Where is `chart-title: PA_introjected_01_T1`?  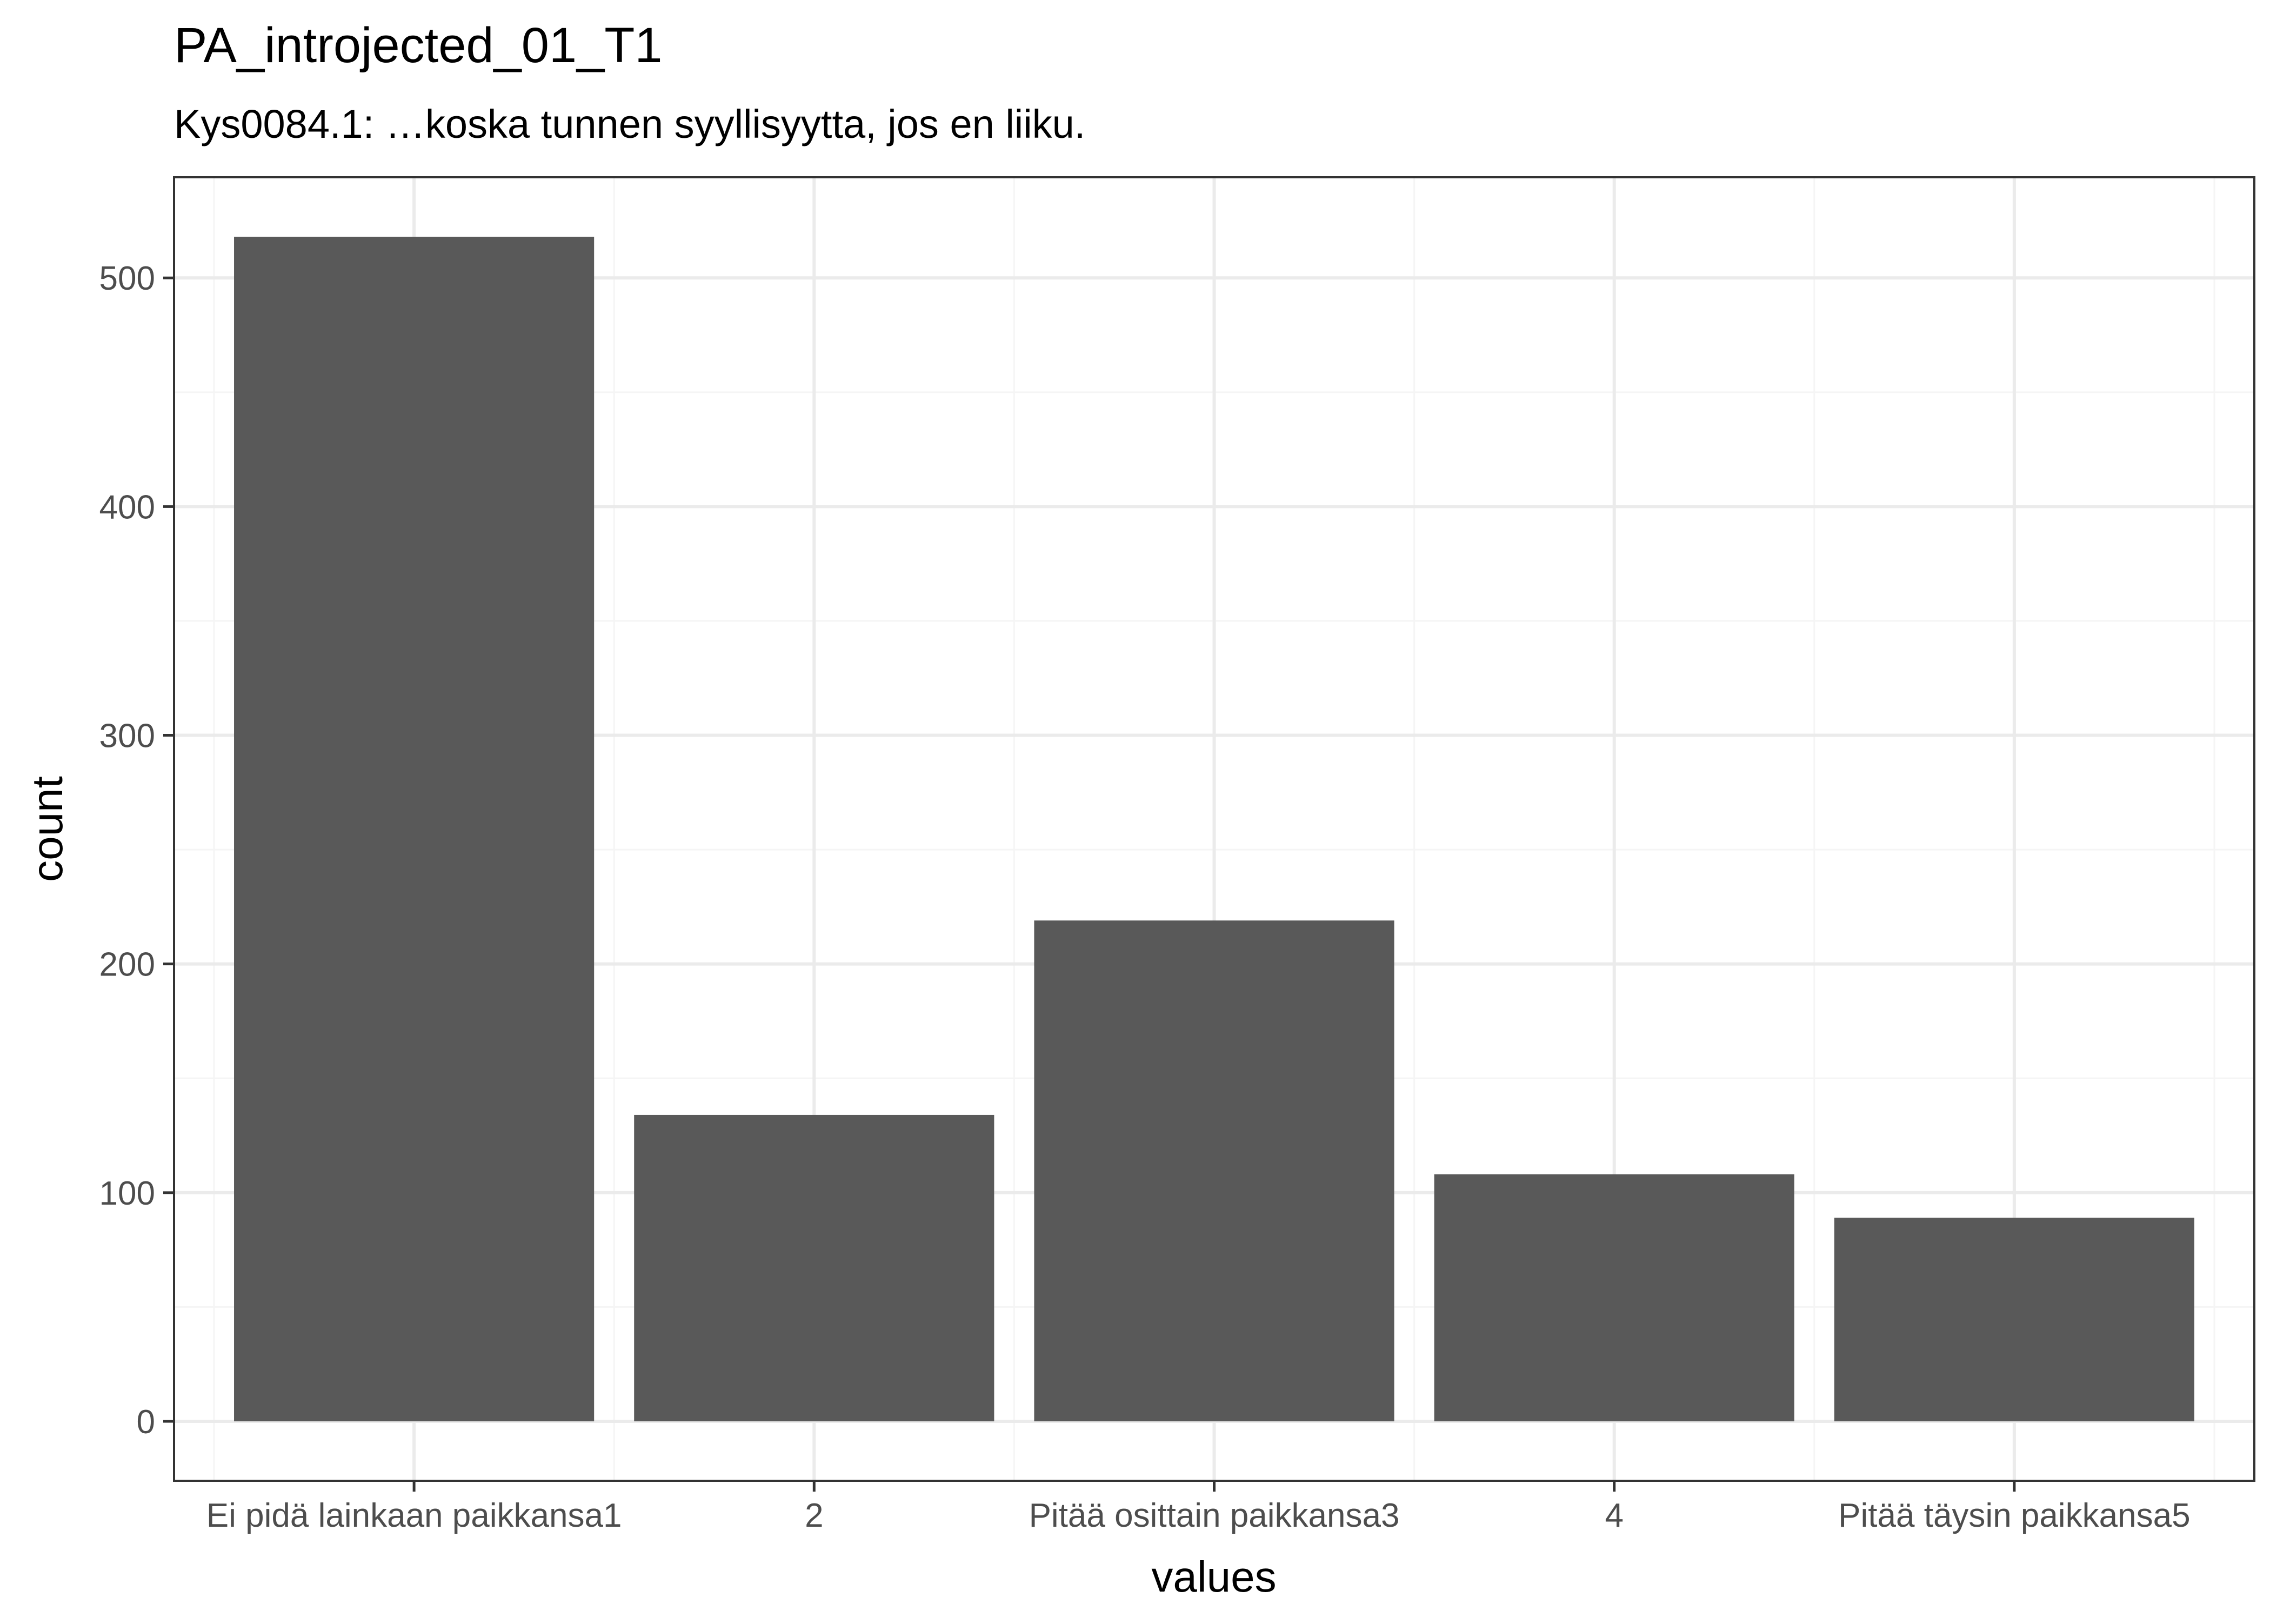 chart-title: PA_introjected_01_T1 is located at coordinates (418, 46).